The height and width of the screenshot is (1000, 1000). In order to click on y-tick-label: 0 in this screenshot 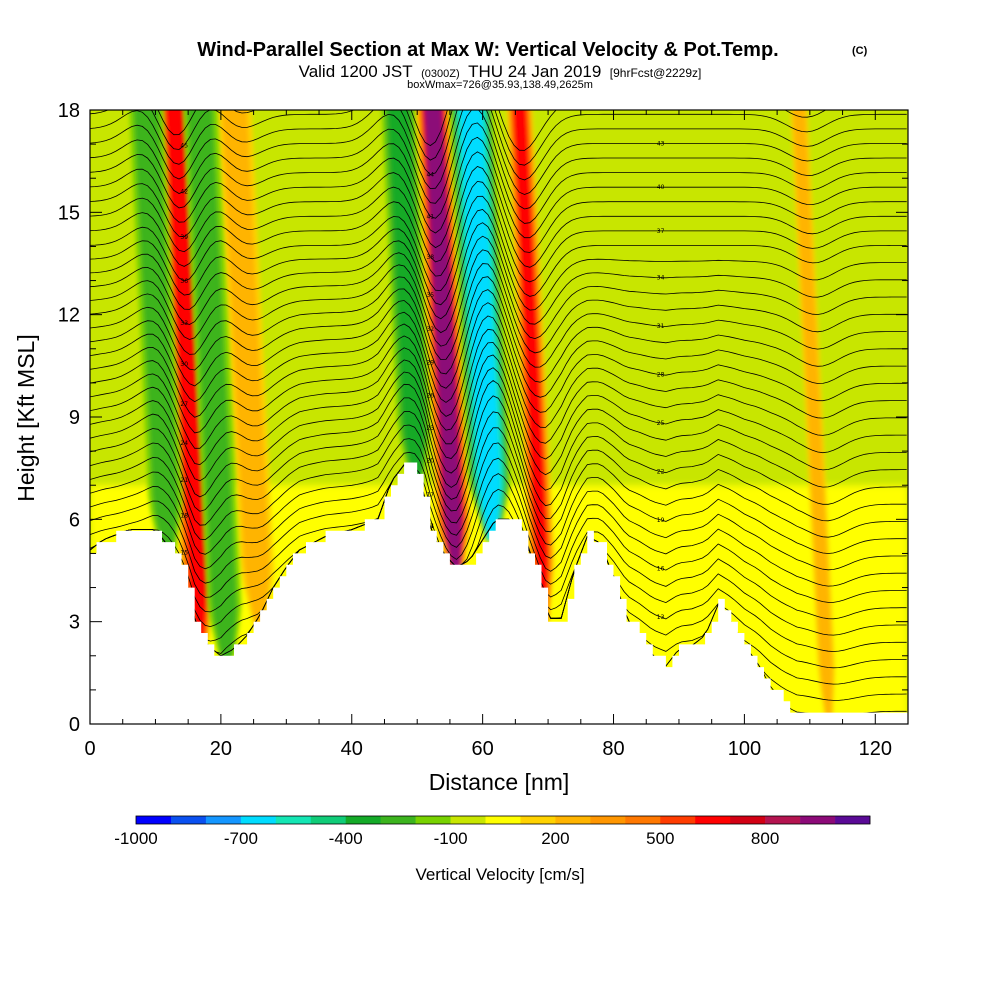, I will do `click(74, 725)`.